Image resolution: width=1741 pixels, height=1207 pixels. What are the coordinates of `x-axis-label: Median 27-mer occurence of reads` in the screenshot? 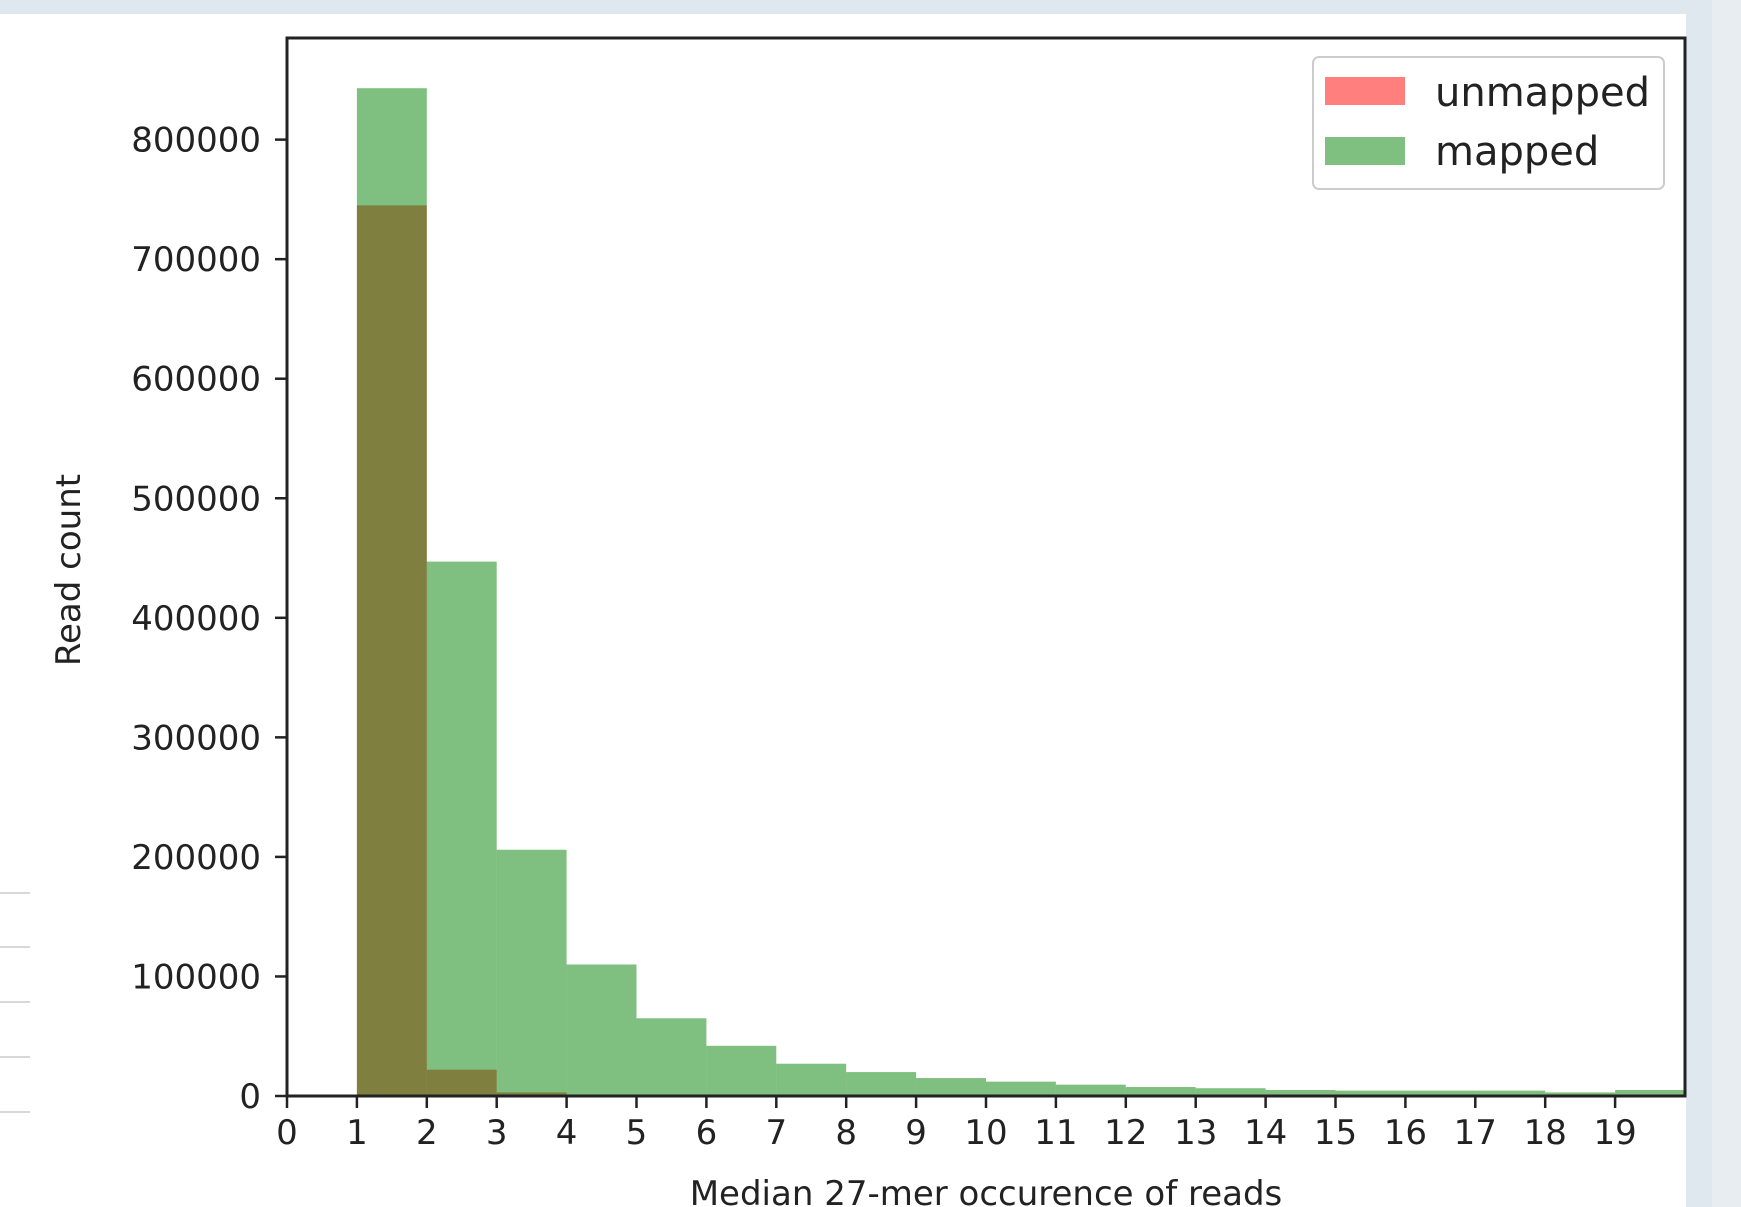 It's located at (986, 1190).